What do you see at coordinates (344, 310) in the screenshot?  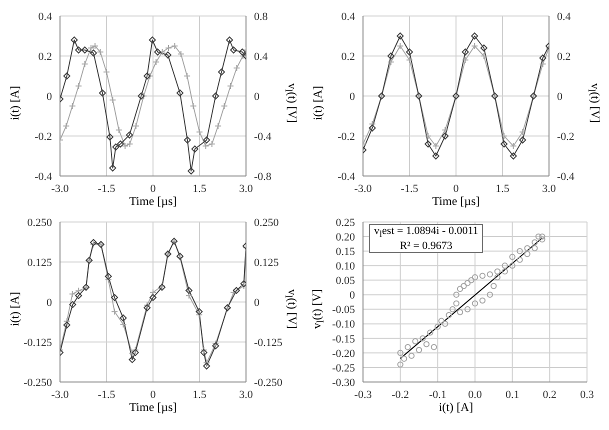 I see `y-tick-label: -0.05` at bounding box center [344, 310].